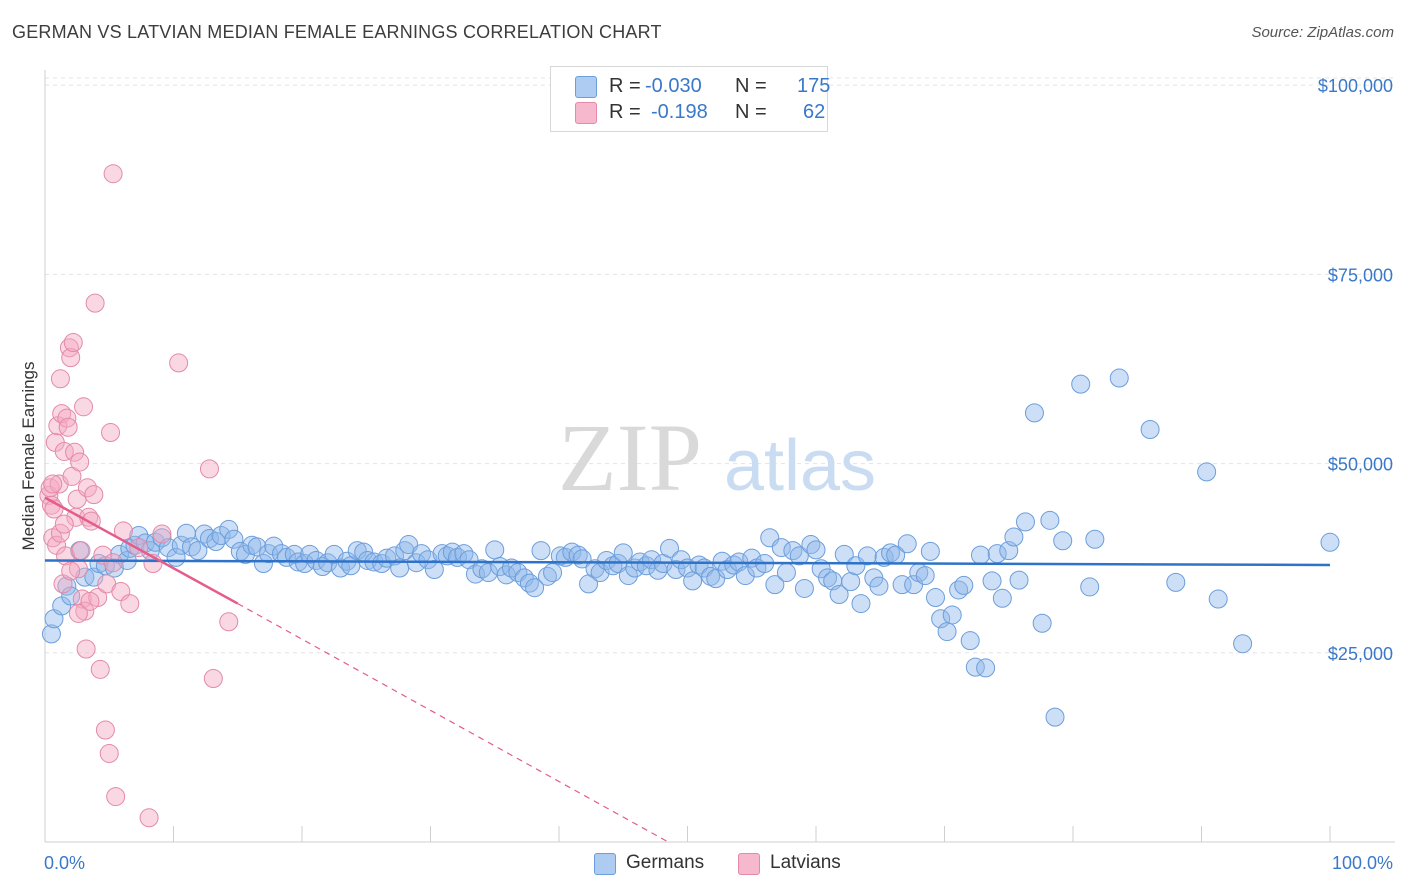 This screenshot has height=892, width=1406. What do you see at coordinates (28, 456) in the screenshot?
I see `y-axis-title: Median Female Earnings` at bounding box center [28, 456].